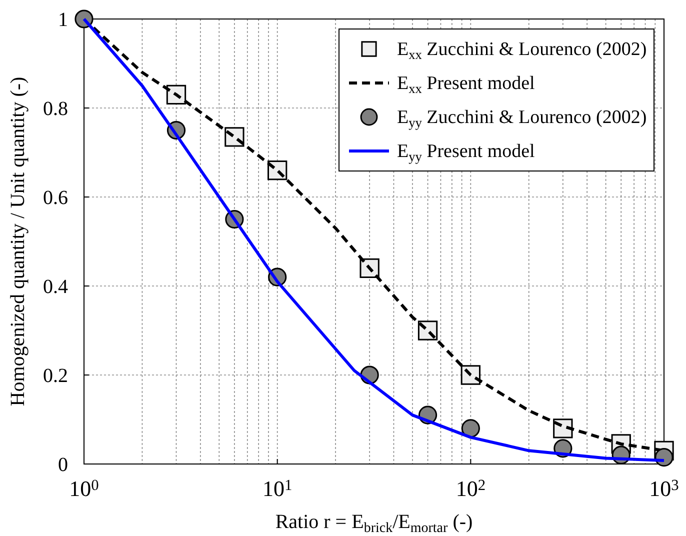  What do you see at coordinates (466, 152) in the screenshot?
I see `legend-label: E$_{yy}$ Present model` at bounding box center [466, 152].